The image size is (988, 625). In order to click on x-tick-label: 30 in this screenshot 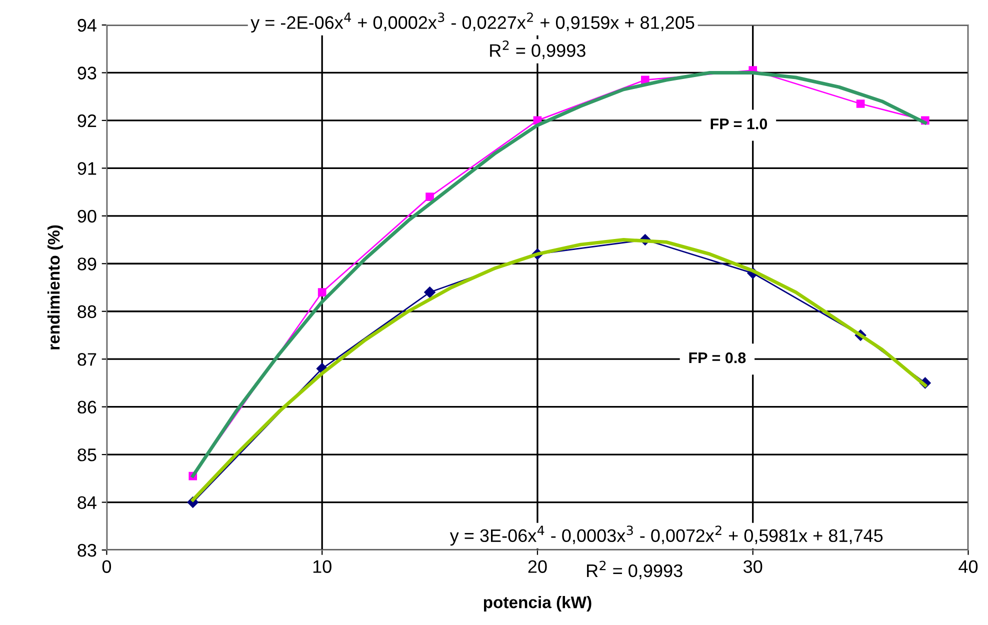, I will do `click(753, 566)`.